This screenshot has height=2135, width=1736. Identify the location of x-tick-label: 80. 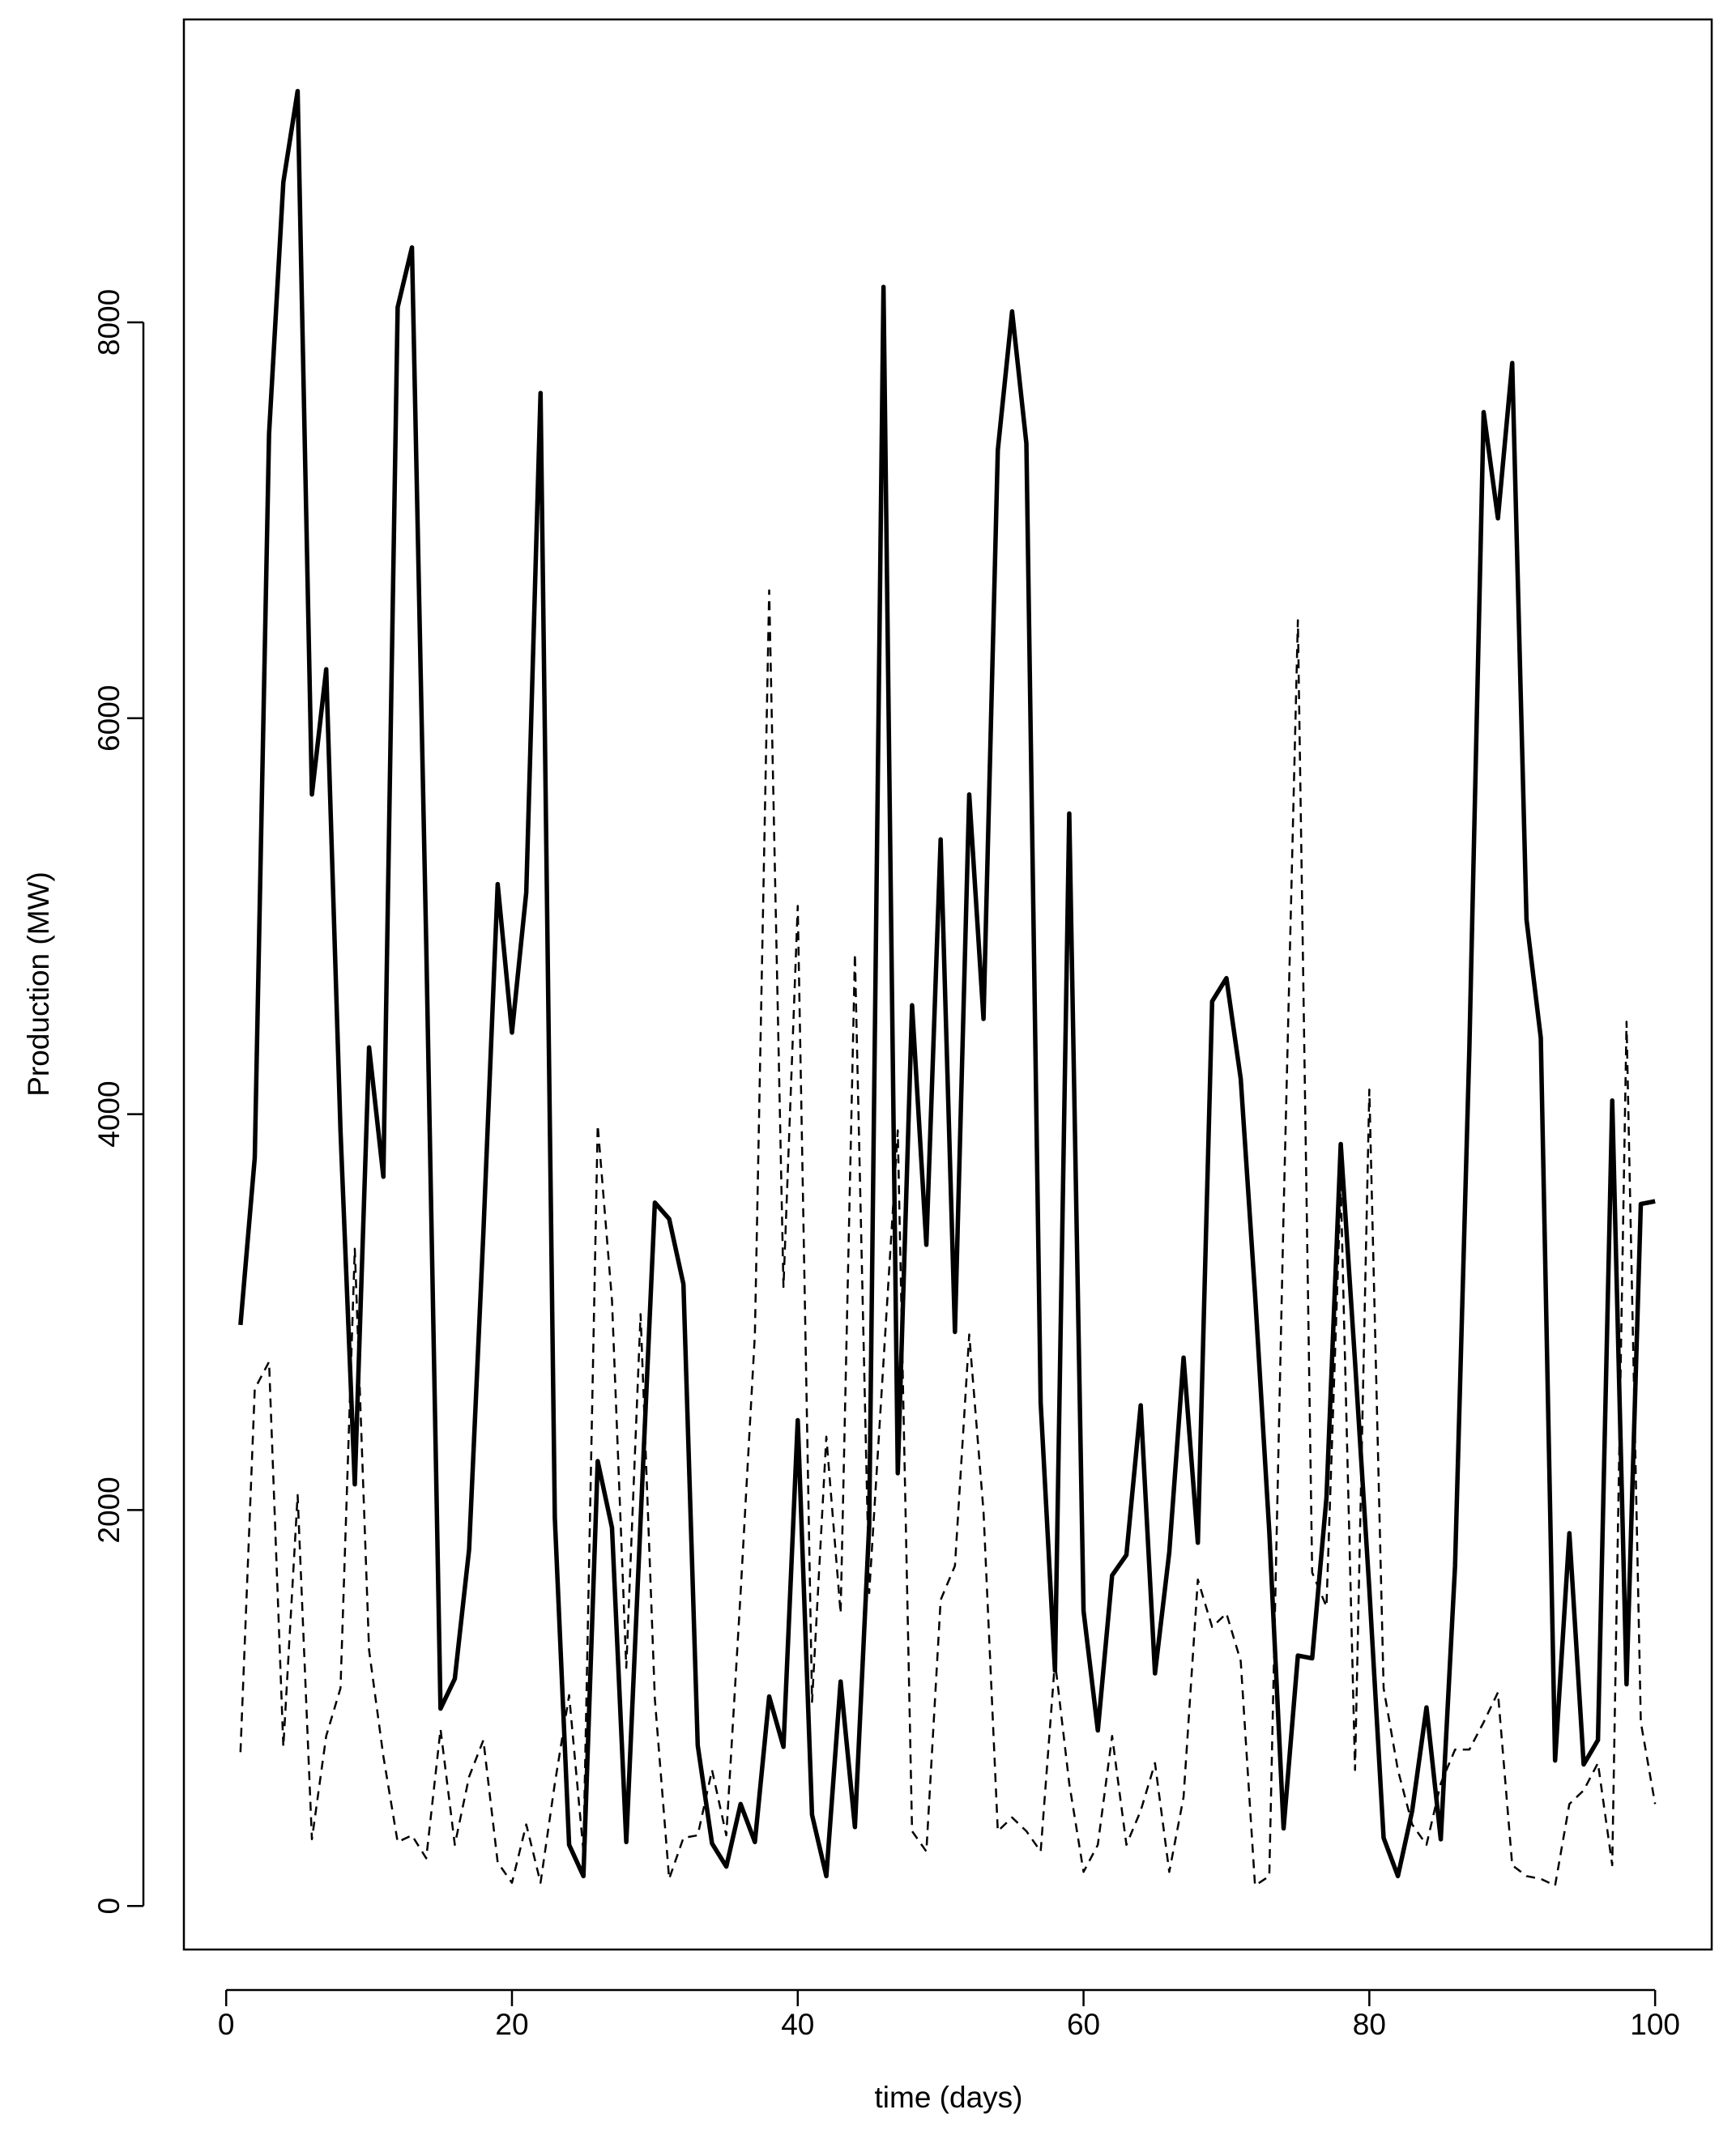
(1369, 2024).